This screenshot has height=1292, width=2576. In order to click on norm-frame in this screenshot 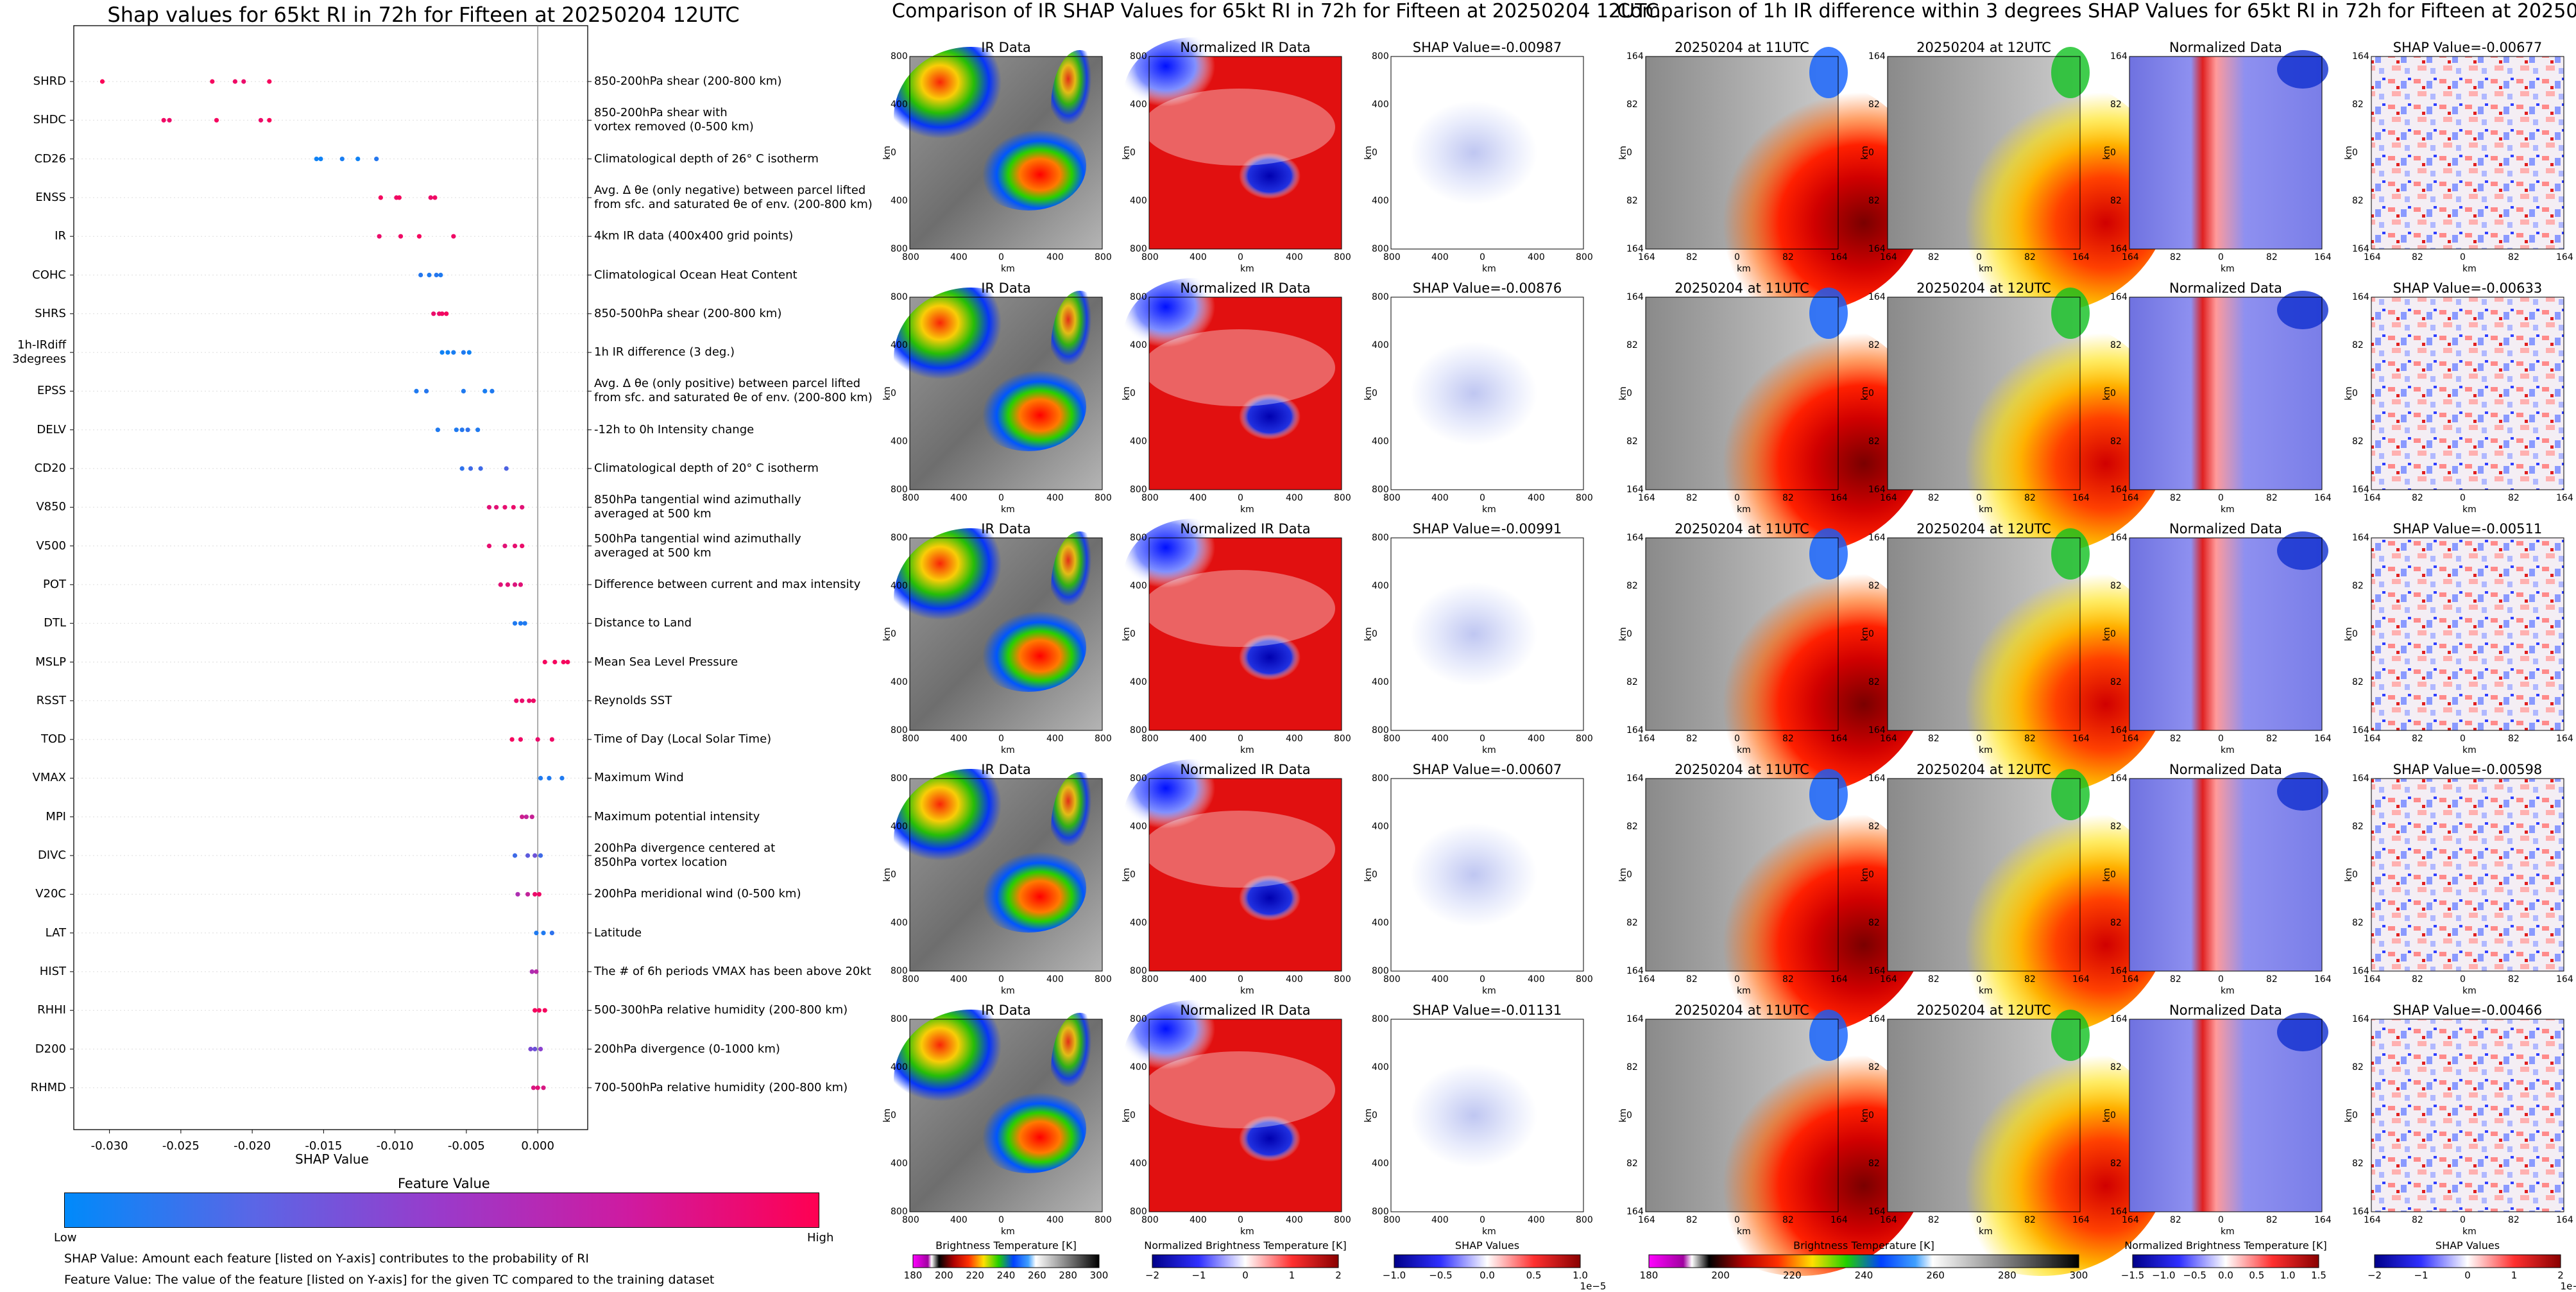, I will do `click(1245, 875)`.